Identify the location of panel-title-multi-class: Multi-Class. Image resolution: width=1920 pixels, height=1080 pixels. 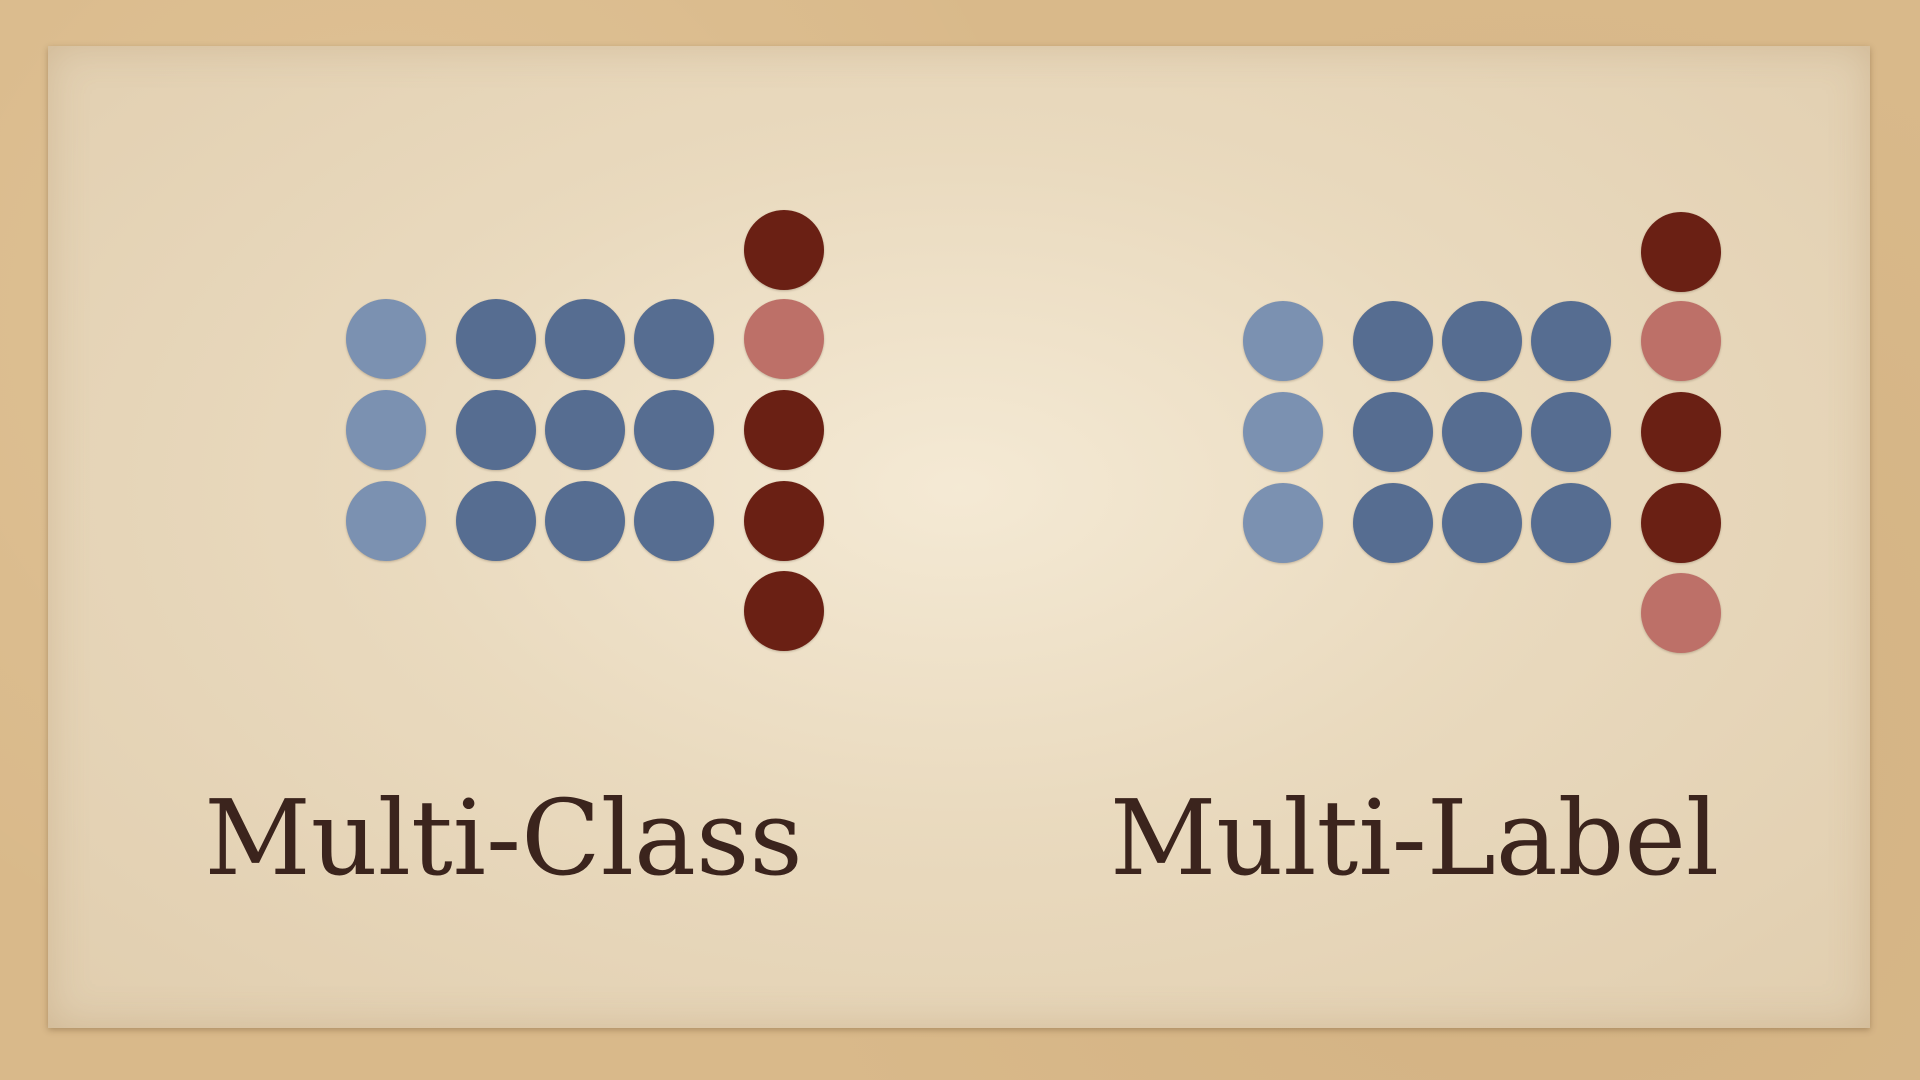
(503, 838).